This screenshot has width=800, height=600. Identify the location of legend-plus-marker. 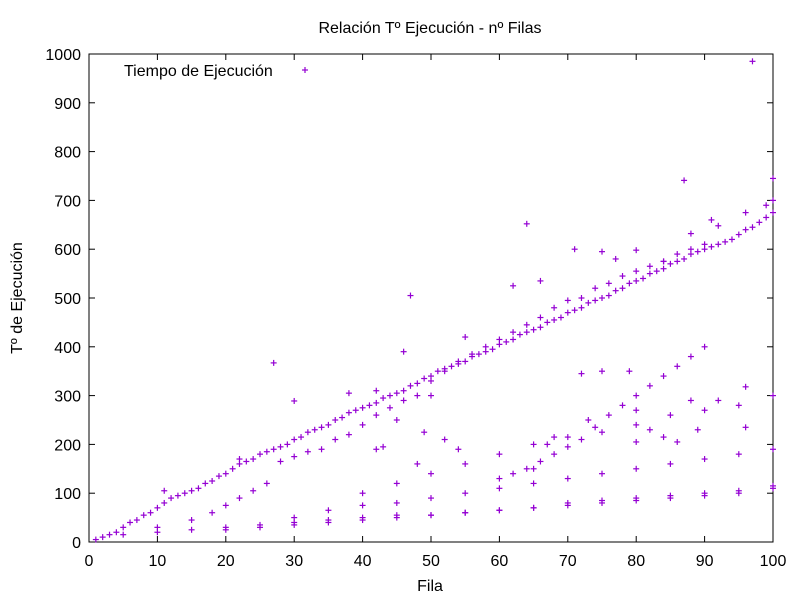
(305, 70).